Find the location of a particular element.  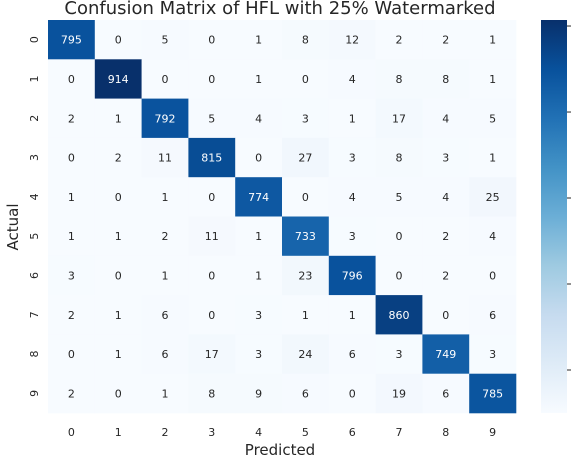

cell-value-4-7: 5 is located at coordinates (399, 197).